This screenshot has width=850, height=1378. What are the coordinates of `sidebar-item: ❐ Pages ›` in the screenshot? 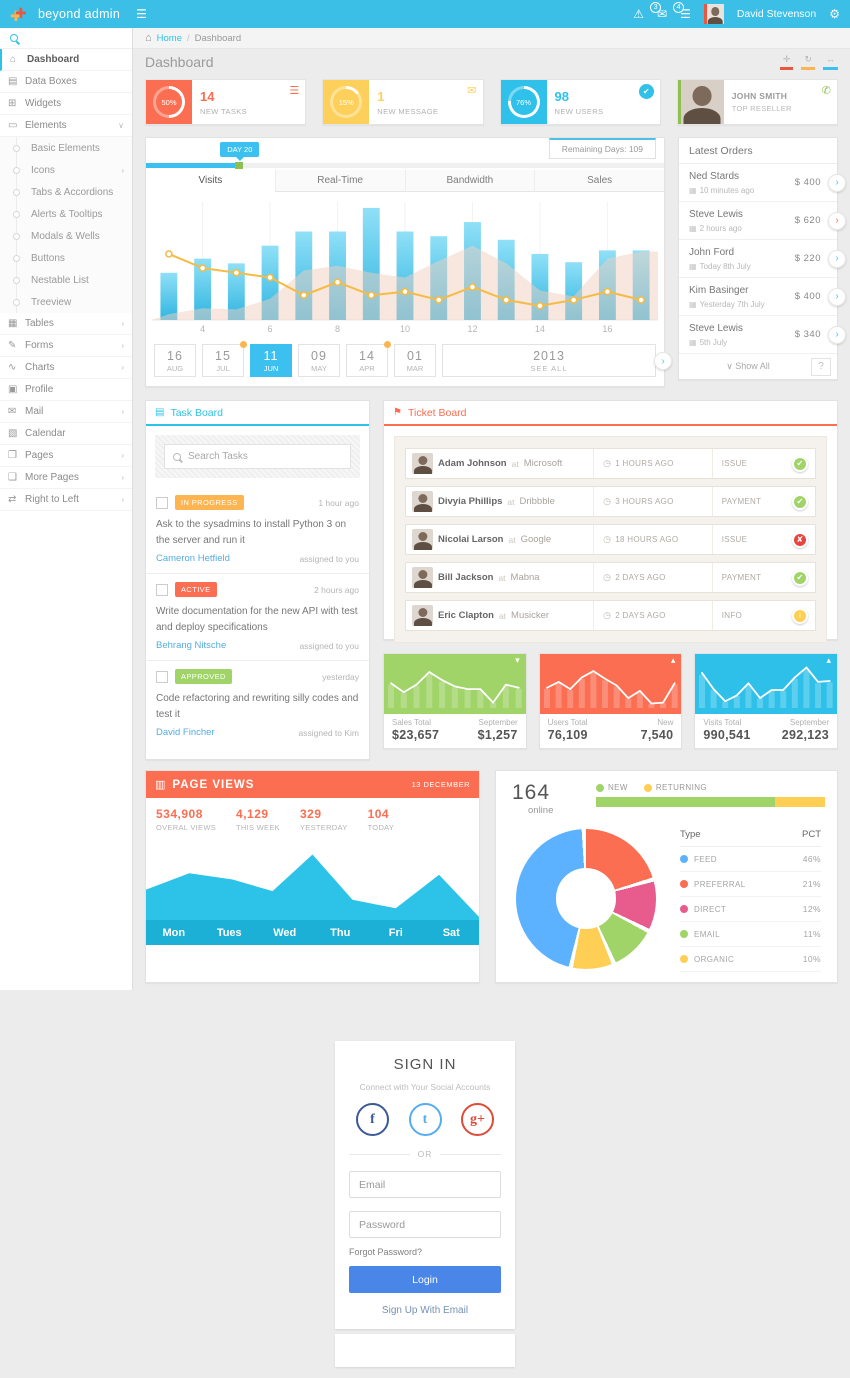 It's located at (66, 456).